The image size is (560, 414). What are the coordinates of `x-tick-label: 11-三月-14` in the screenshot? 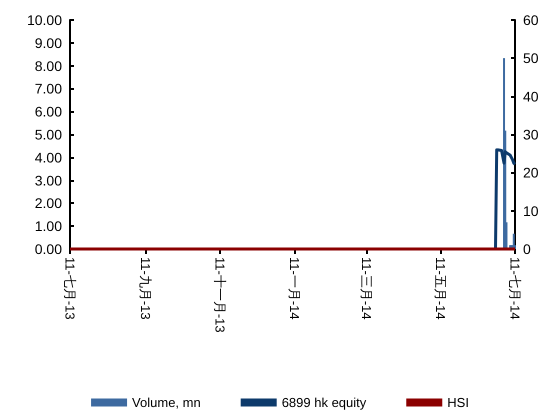 It's located at (366, 288).